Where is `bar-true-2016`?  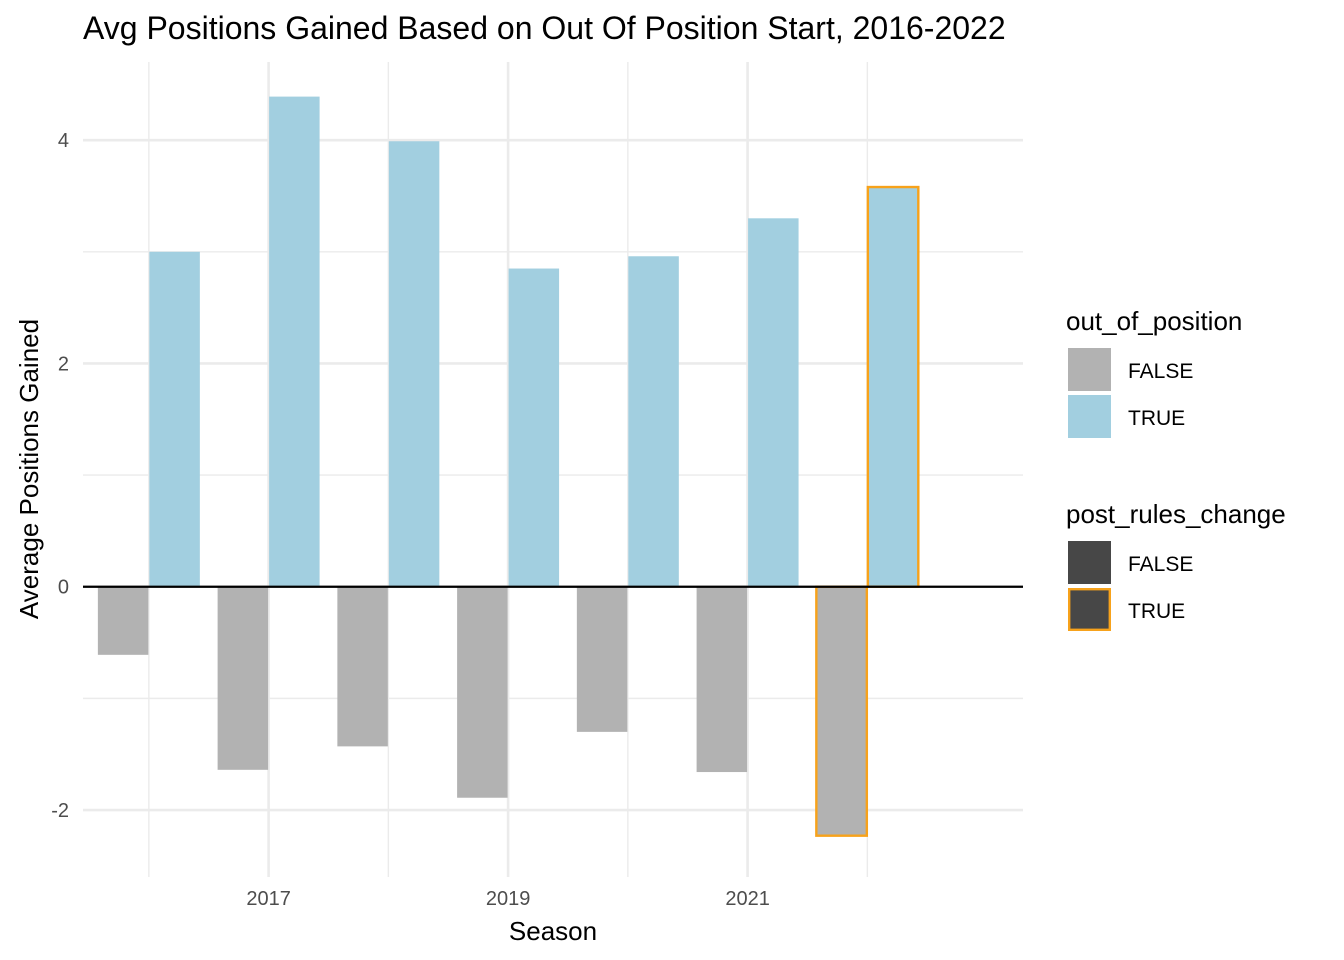 bar-true-2016 is located at coordinates (174, 419).